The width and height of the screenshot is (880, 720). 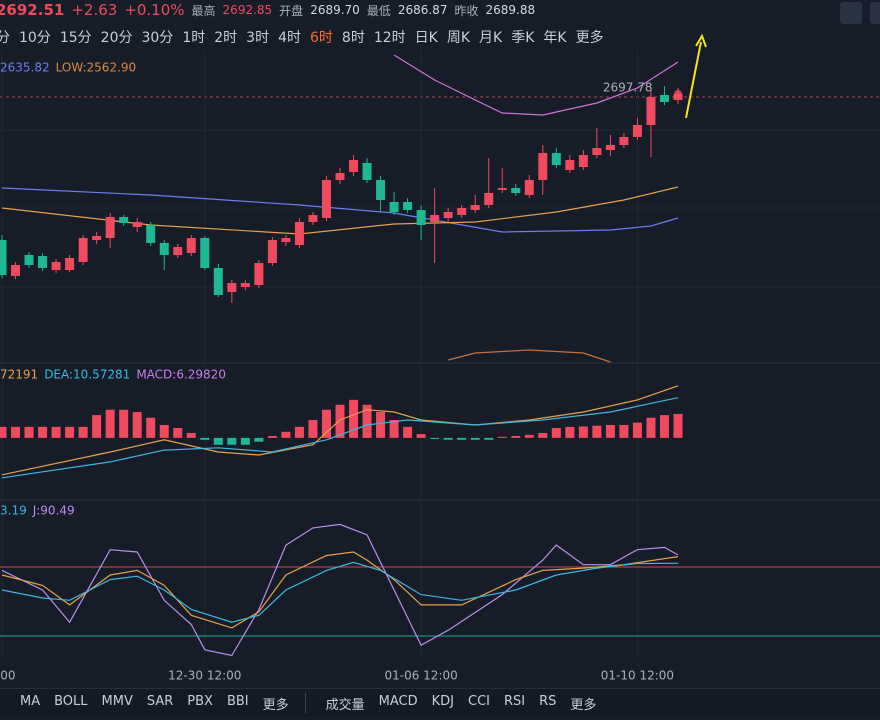 I want to click on indicator-button: BBI, so click(x=237, y=701).